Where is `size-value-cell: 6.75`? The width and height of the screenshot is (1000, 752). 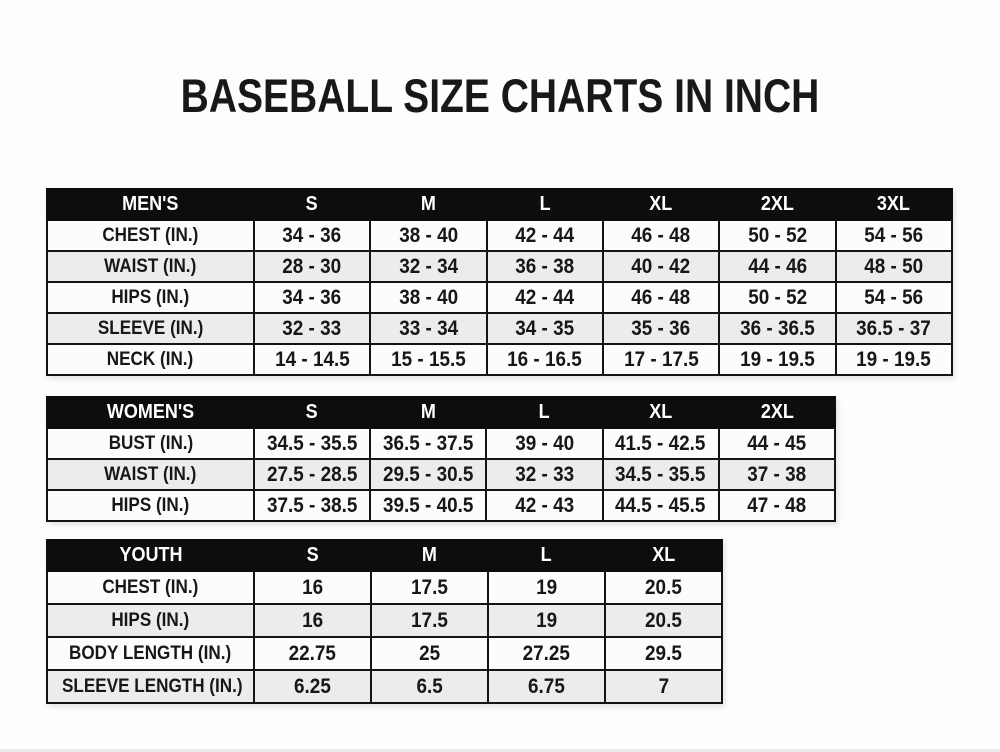 size-value-cell: 6.75 is located at coordinates (546, 686).